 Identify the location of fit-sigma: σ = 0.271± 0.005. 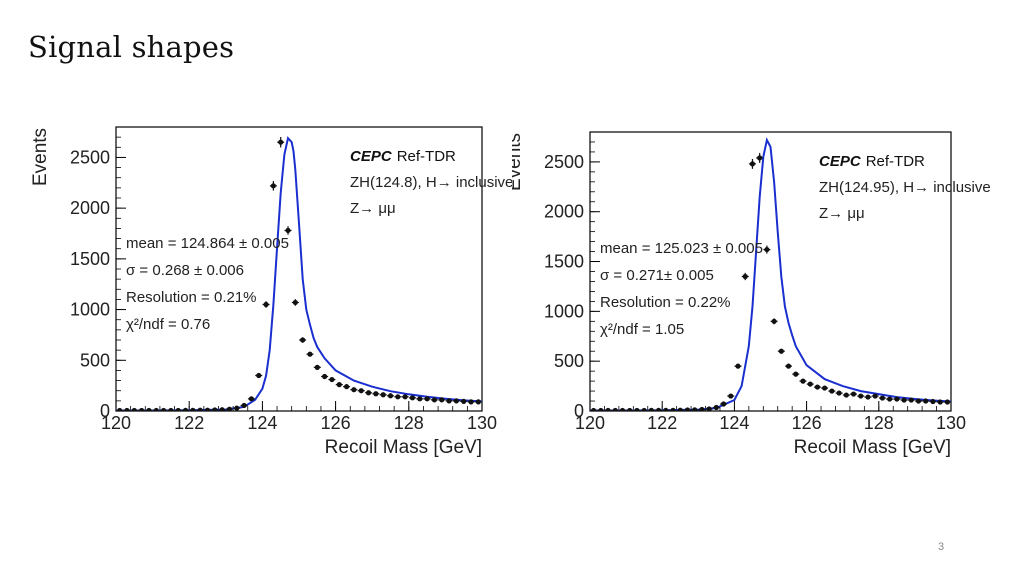
(657, 275).